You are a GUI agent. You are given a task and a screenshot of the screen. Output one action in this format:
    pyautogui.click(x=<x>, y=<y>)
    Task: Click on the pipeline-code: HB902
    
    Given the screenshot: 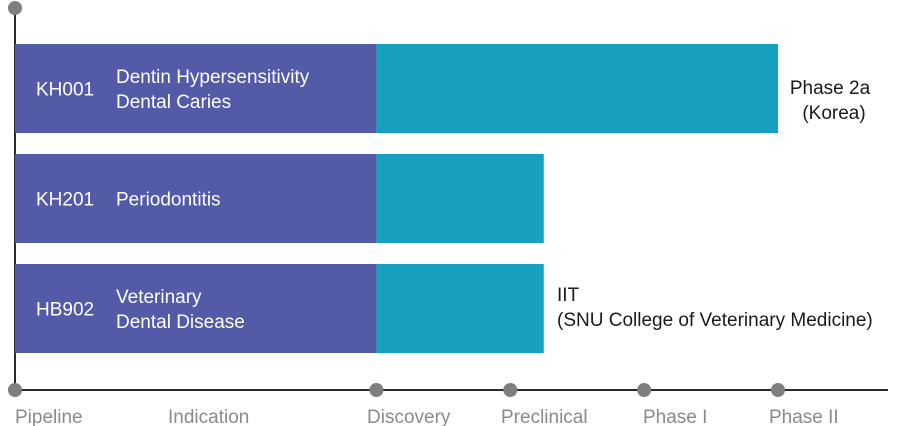 What is the action you would take?
    pyautogui.click(x=65, y=310)
    